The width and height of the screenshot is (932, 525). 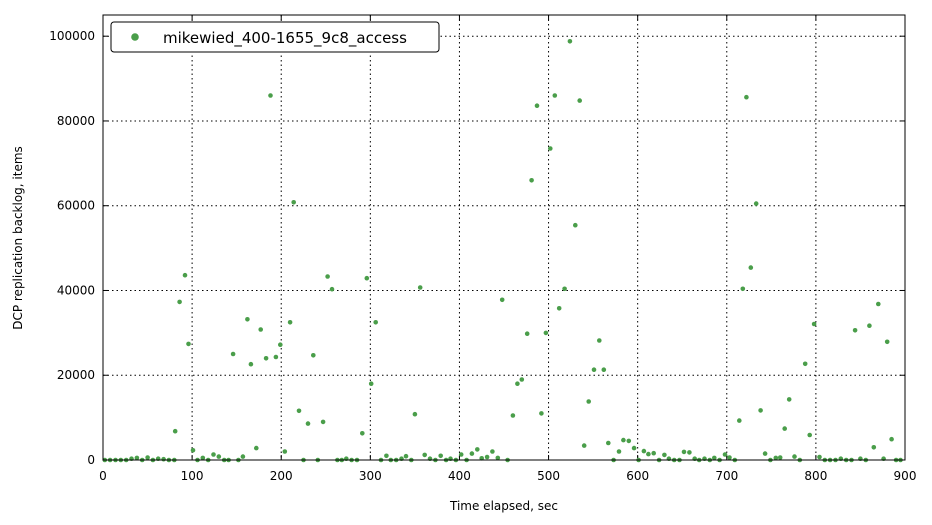 I want to click on x-tick-label: 900, so click(x=905, y=476).